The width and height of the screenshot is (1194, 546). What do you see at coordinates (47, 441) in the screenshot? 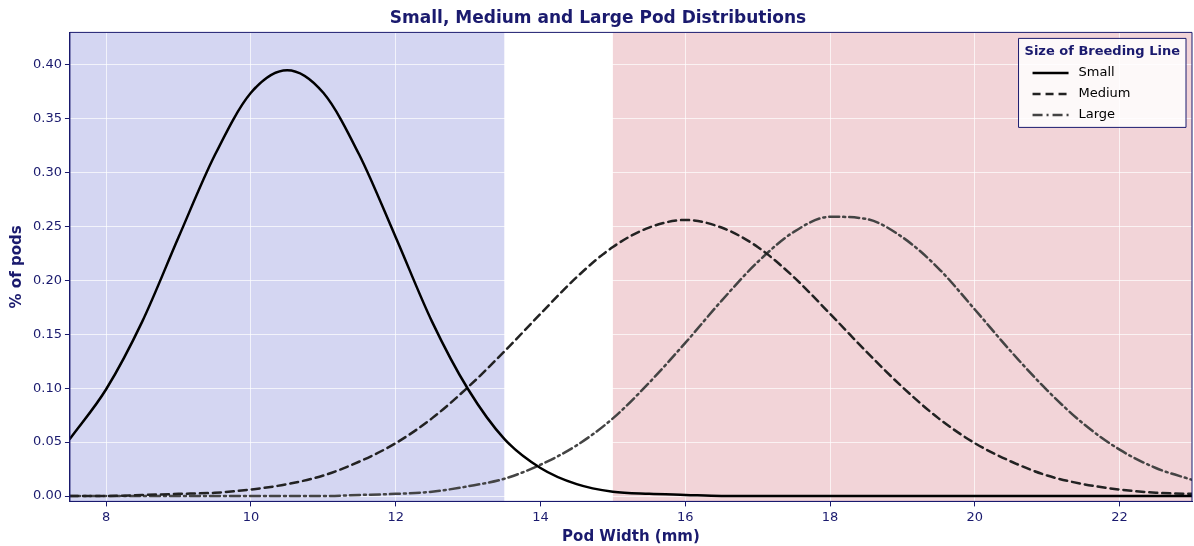
I see `y-tick-label: 0.05` at bounding box center [47, 441].